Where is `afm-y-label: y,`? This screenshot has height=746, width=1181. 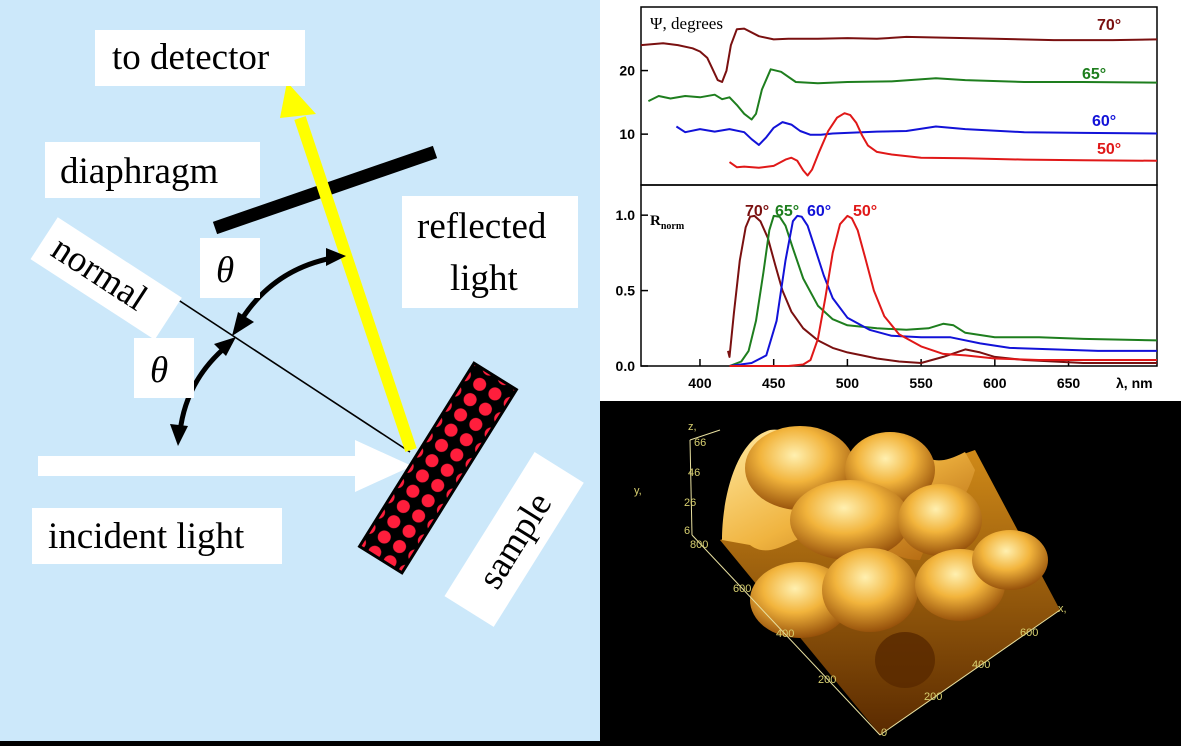
afm-y-label: y, is located at coordinates (638, 491).